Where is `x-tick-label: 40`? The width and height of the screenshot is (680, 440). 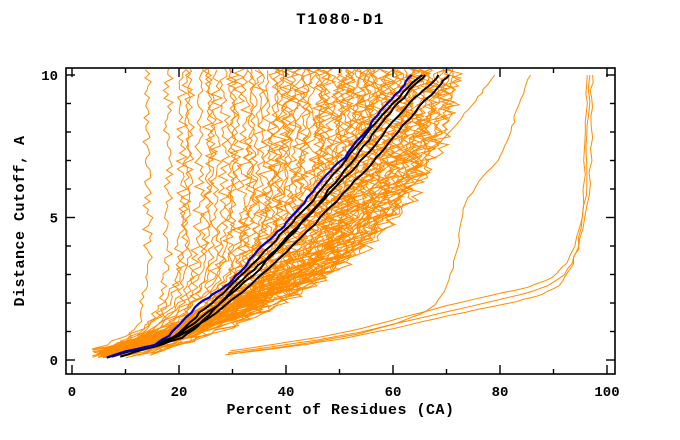
x-tick-label: 40 is located at coordinates (286, 393).